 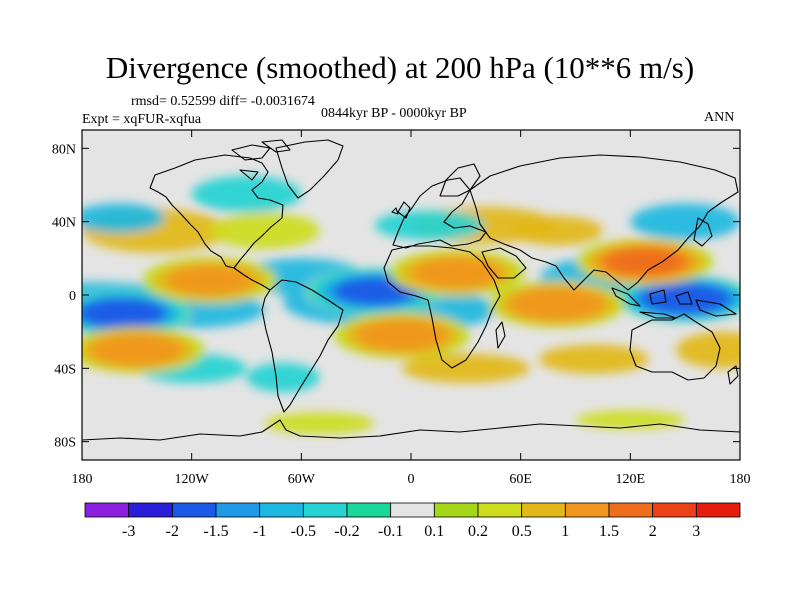 I want to click on colorbar-label: 0.5, so click(x=522, y=531).